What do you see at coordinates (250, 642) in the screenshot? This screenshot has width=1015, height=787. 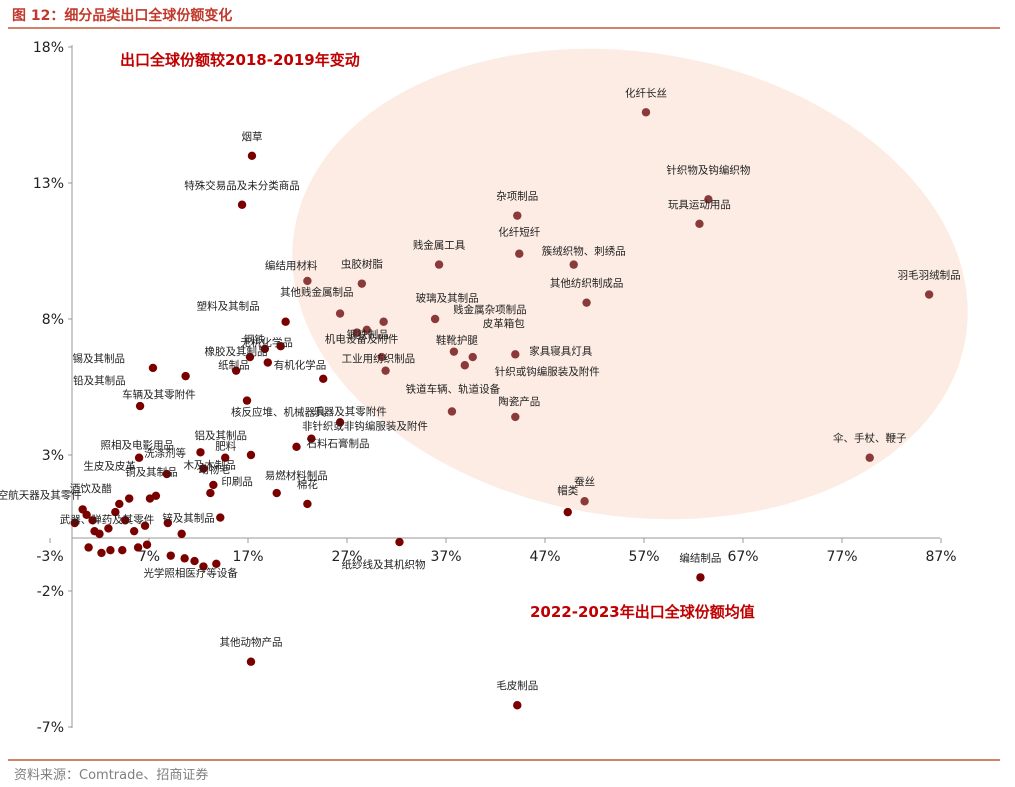 I see `point-label: 其他动物产品` at bounding box center [250, 642].